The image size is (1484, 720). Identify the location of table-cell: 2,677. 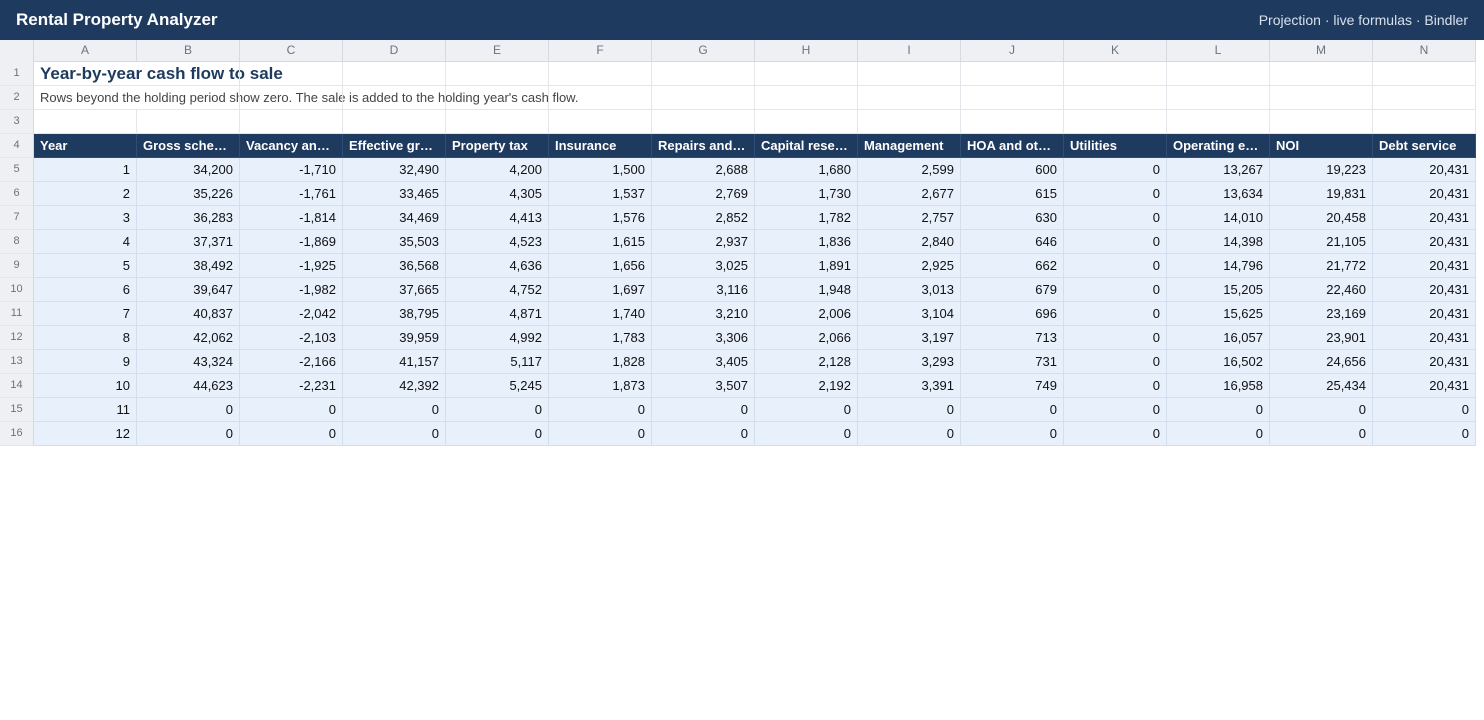
(909, 194).